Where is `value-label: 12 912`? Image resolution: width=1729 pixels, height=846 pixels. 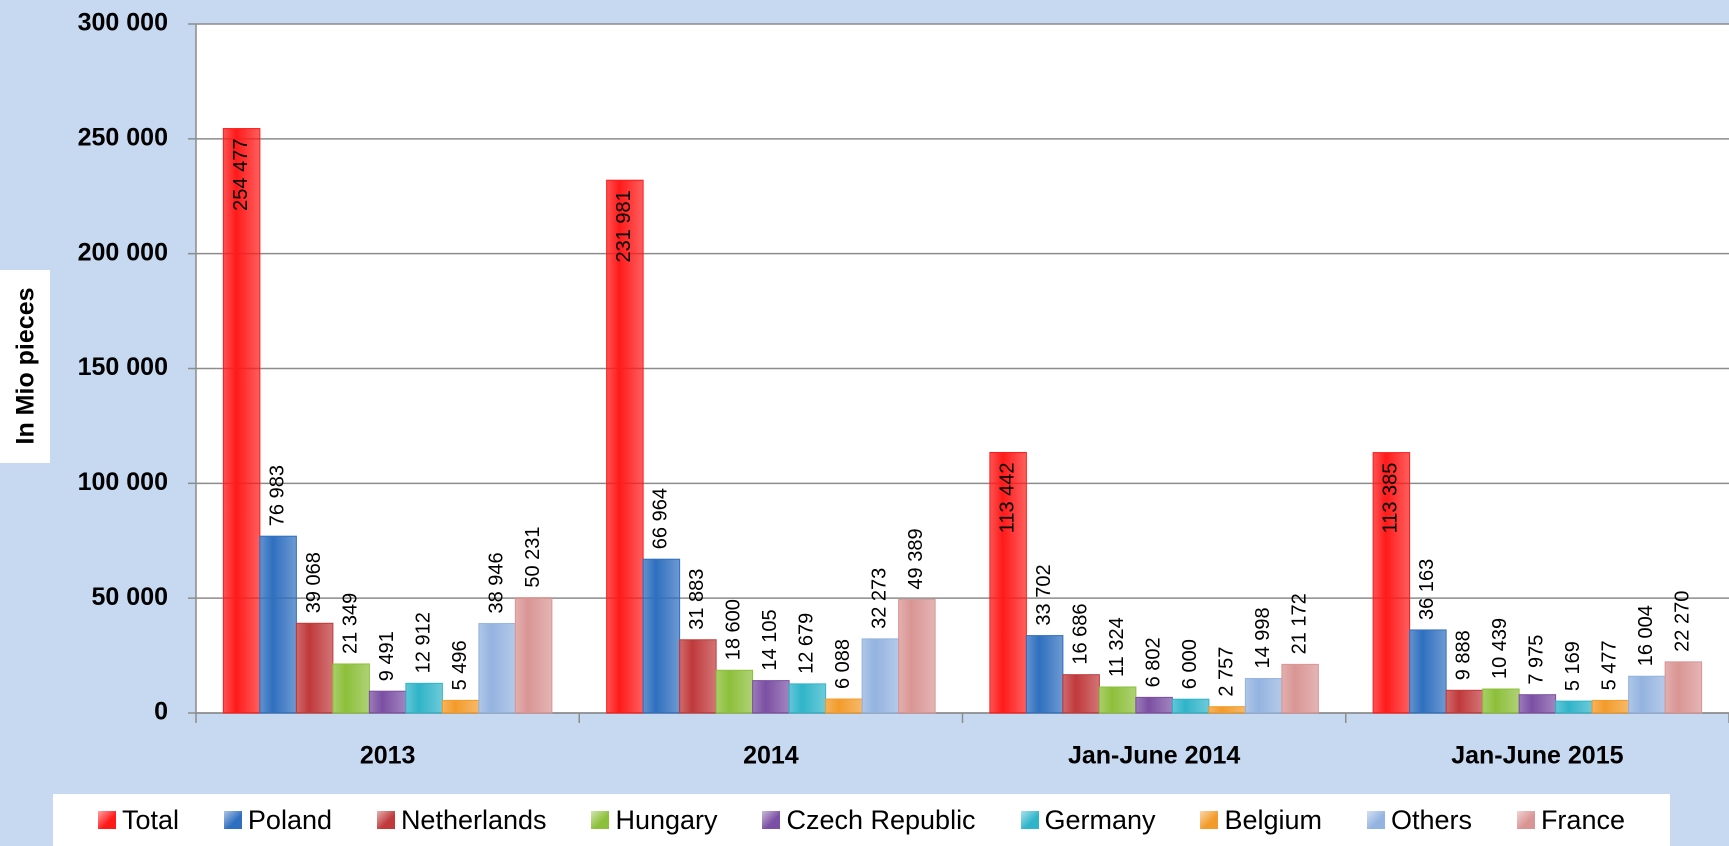 value-label: 12 912 is located at coordinates (423, 642).